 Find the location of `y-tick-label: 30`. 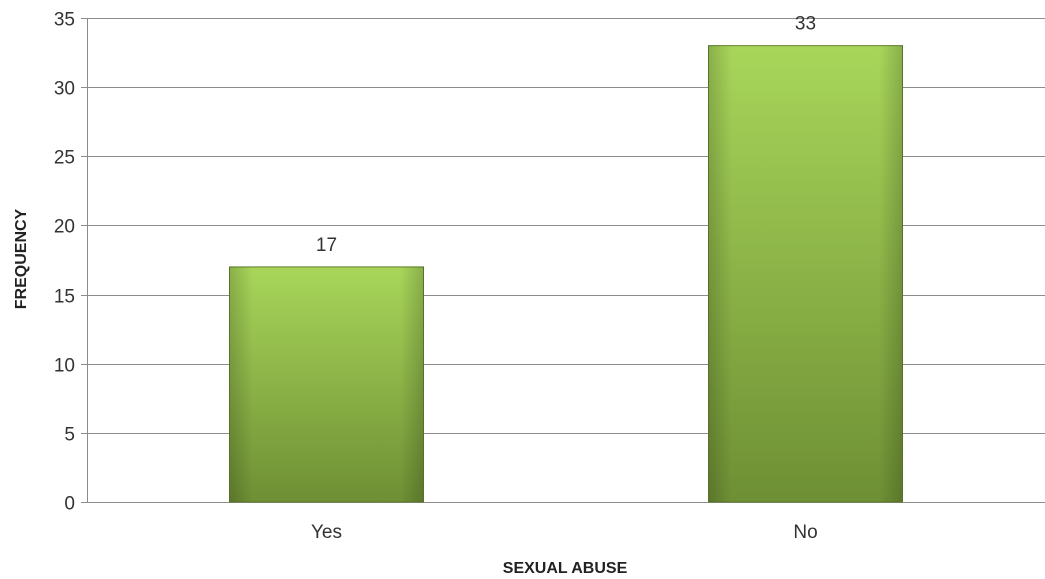

y-tick-label: 30 is located at coordinates (64, 89).